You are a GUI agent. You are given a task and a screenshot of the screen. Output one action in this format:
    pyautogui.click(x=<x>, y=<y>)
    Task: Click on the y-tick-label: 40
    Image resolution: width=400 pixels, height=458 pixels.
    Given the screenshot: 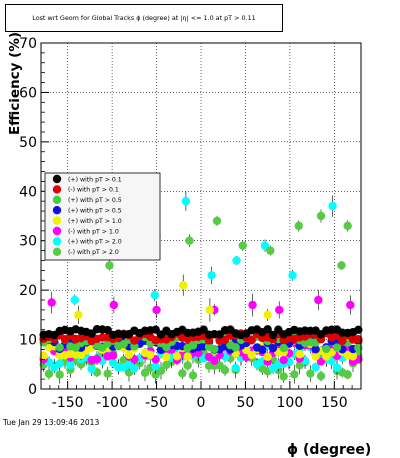 What is the action you would take?
    pyautogui.click(x=28, y=192)
    